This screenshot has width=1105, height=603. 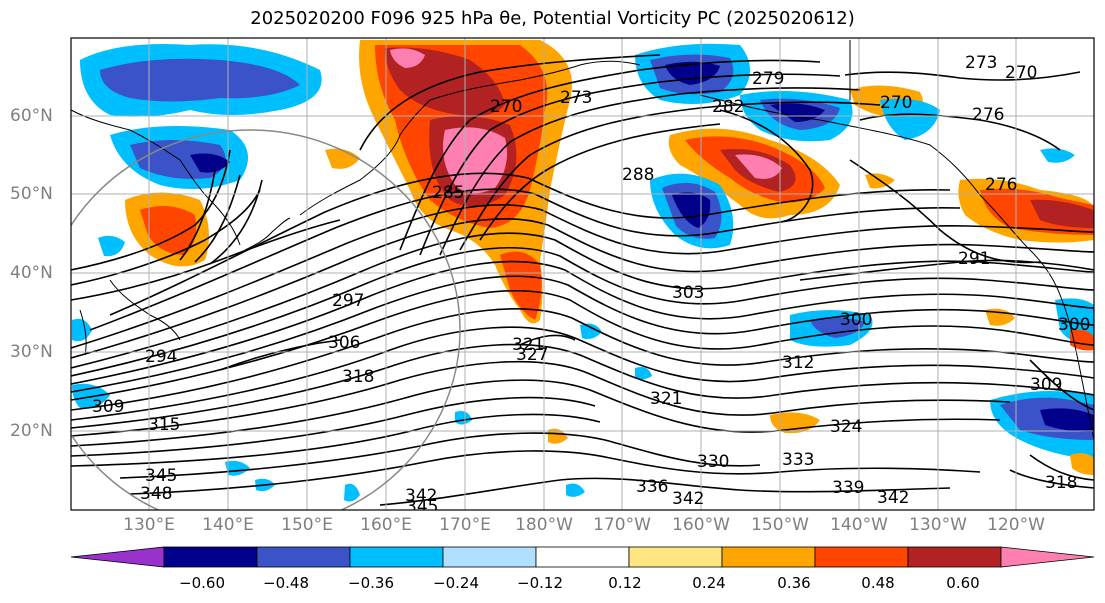 I want to click on contour-label: 327, so click(x=532, y=355).